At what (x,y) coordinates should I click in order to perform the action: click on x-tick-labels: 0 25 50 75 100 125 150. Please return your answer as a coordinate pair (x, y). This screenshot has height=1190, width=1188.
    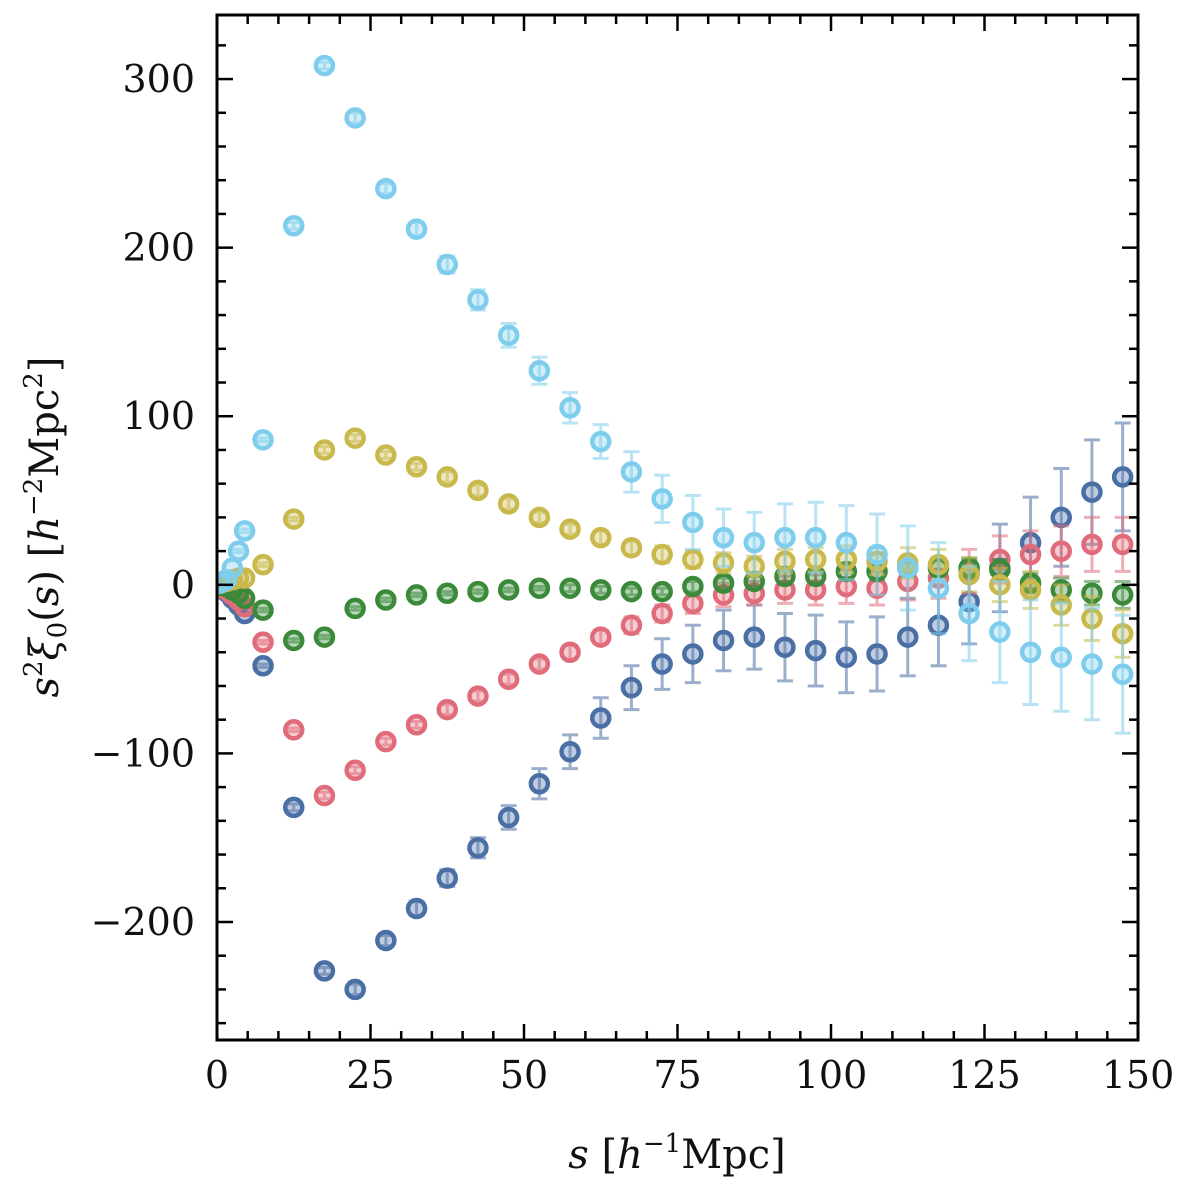
    Looking at the image, I should click on (689, 1075).